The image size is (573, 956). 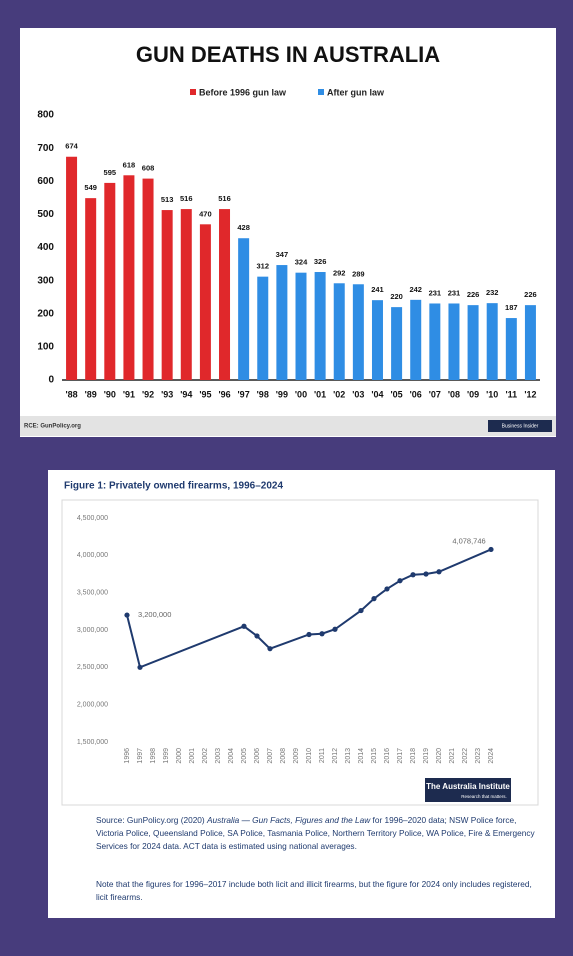 What do you see at coordinates (283, 756) in the screenshot?
I see `x-tick-label: 2008` at bounding box center [283, 756].